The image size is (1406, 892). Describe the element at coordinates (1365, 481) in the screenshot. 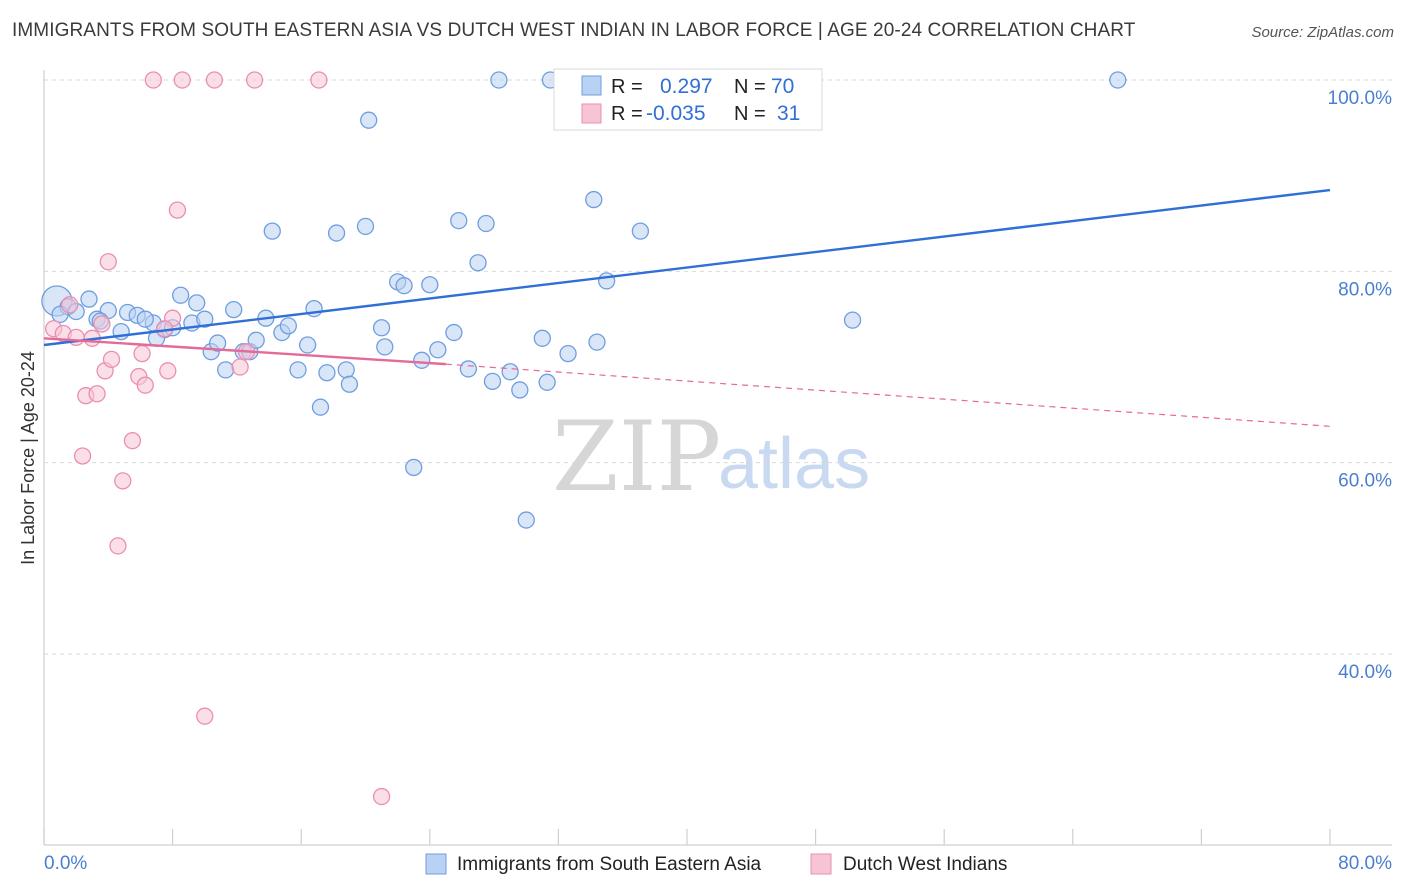

I see `y-tick-label: 60.0%` at that location.